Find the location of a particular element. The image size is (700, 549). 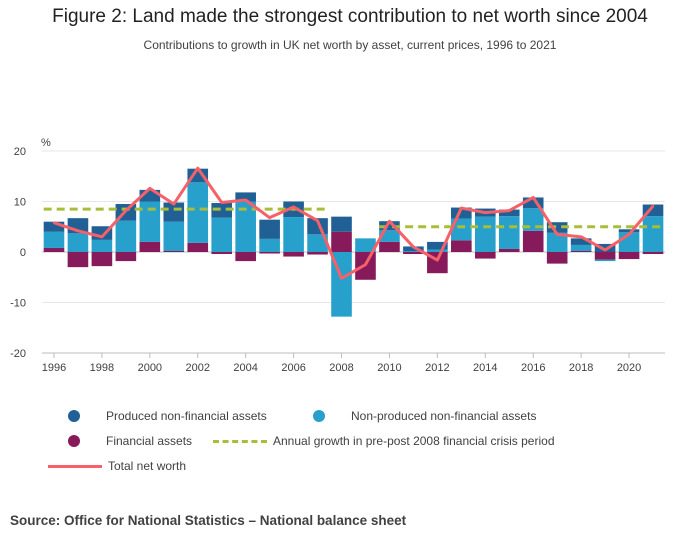

legend-item-produced: Produced non-financial assets is located at coordinates (167, 416).